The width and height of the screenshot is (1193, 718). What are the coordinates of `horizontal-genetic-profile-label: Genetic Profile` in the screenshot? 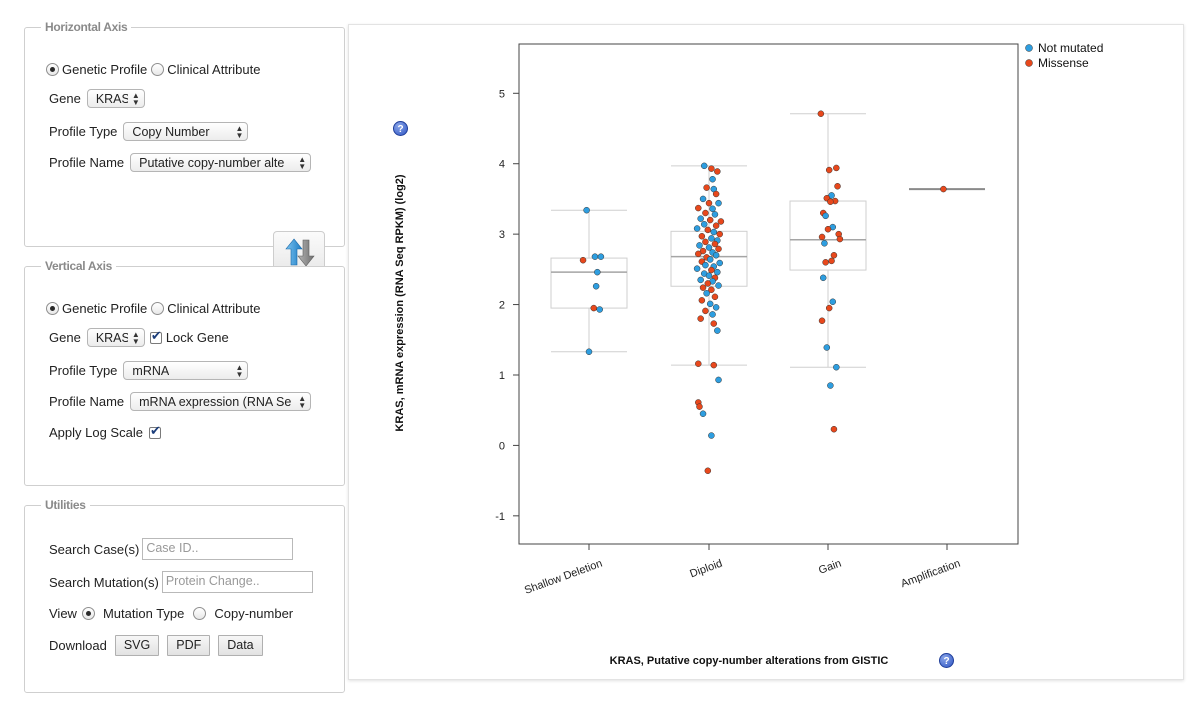 It's located at (105, 69).